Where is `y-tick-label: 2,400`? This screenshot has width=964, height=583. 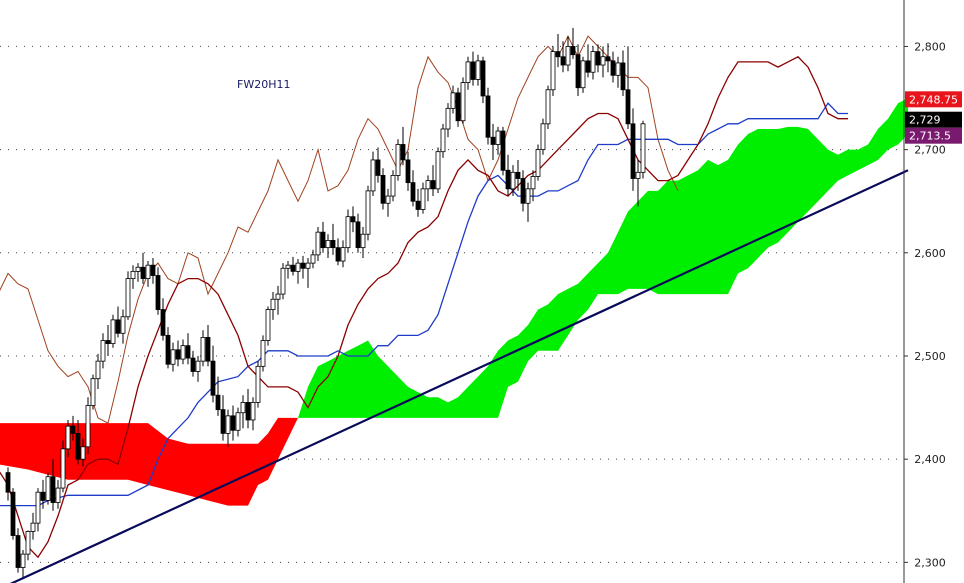
y-tick-label: 2,400 is located at coordinates (930, 459).